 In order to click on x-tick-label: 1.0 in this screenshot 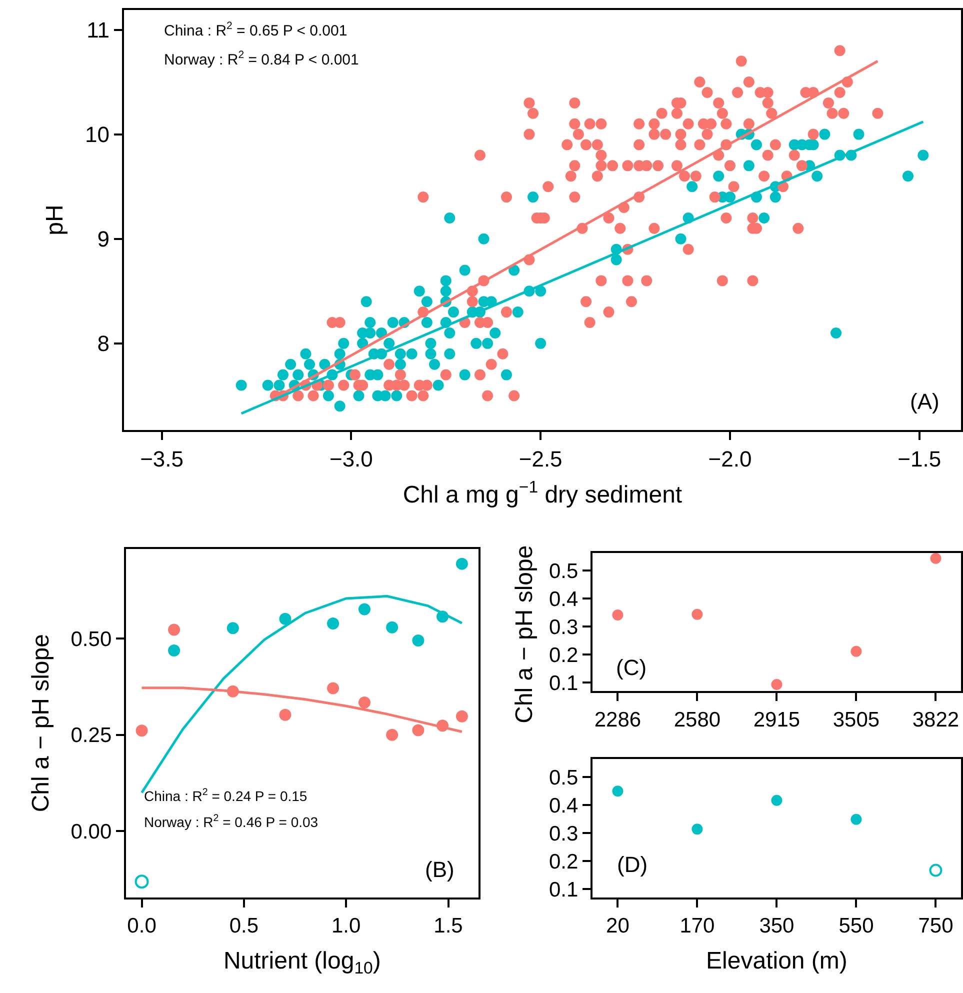, I will do `click(346, 926)`.